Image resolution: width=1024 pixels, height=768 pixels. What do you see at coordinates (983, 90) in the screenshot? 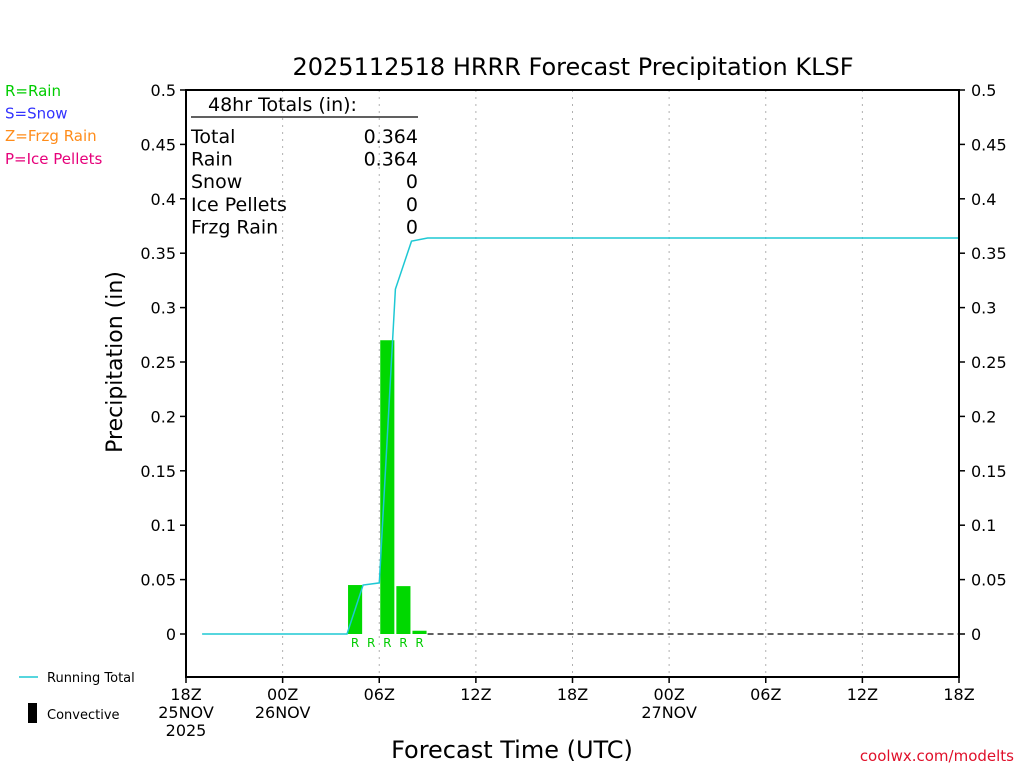
I see `y-tick-label-right-10: 0.5` at bounding box center [983, 90].